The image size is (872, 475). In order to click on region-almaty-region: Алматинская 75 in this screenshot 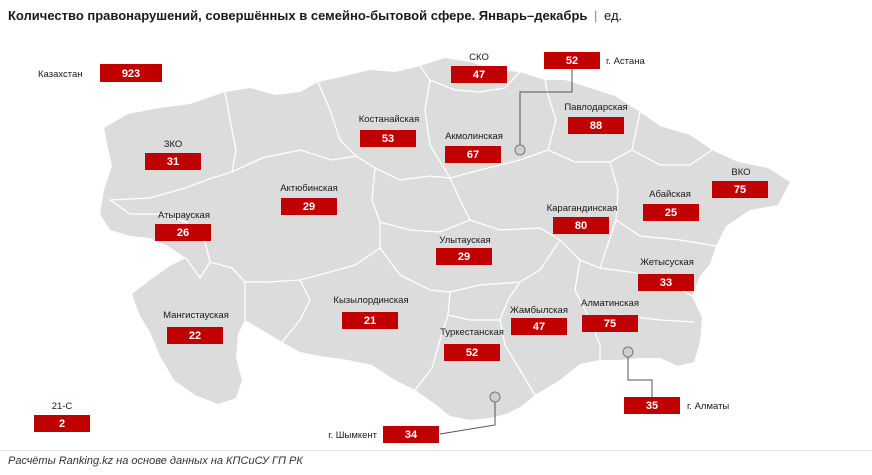, I will do `click(610, 315)`.